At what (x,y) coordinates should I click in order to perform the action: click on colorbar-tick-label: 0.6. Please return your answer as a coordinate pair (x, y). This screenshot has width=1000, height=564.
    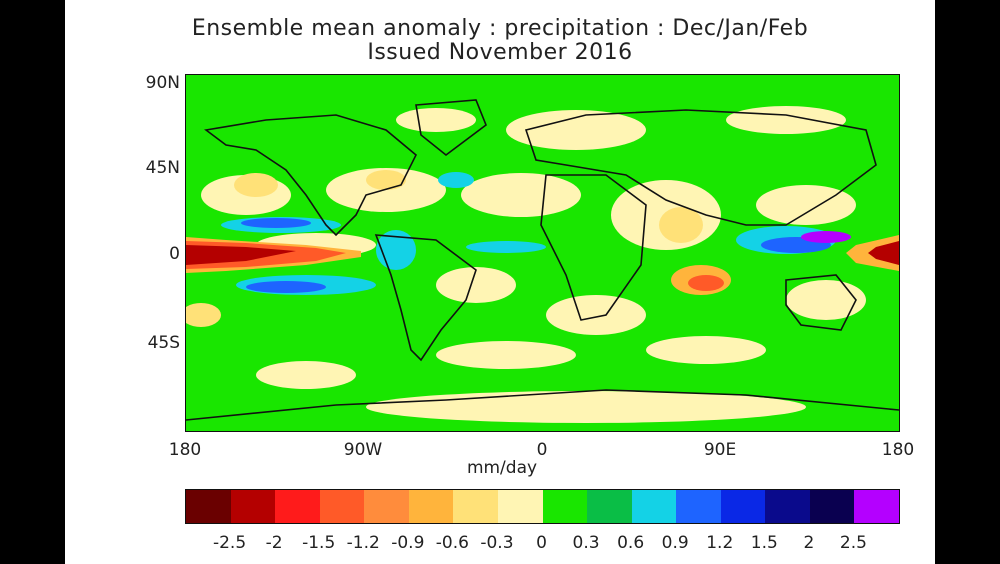
    Looking at the image, I should click on (631, 543).